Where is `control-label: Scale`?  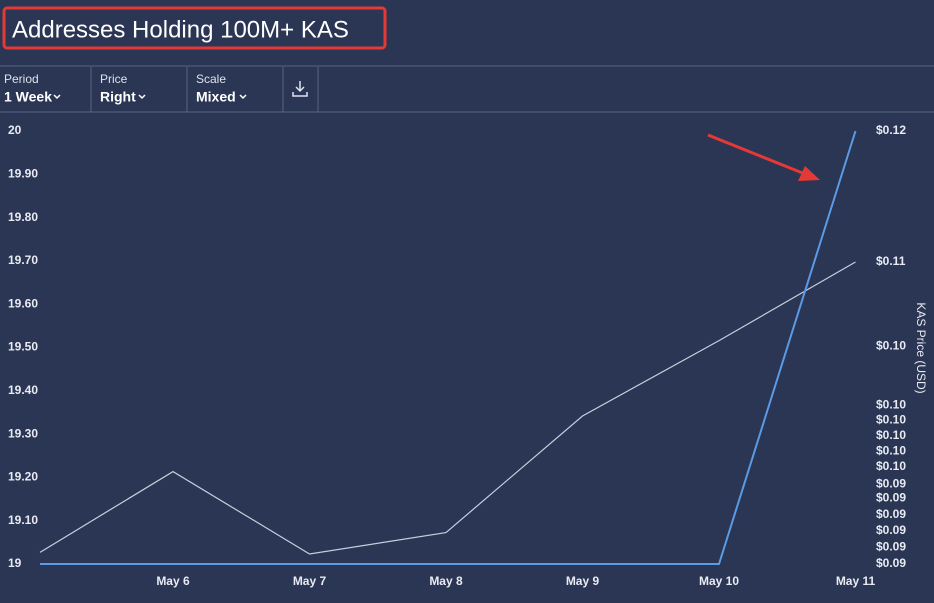 control-label: Scale is located at coordinates (211, 79).